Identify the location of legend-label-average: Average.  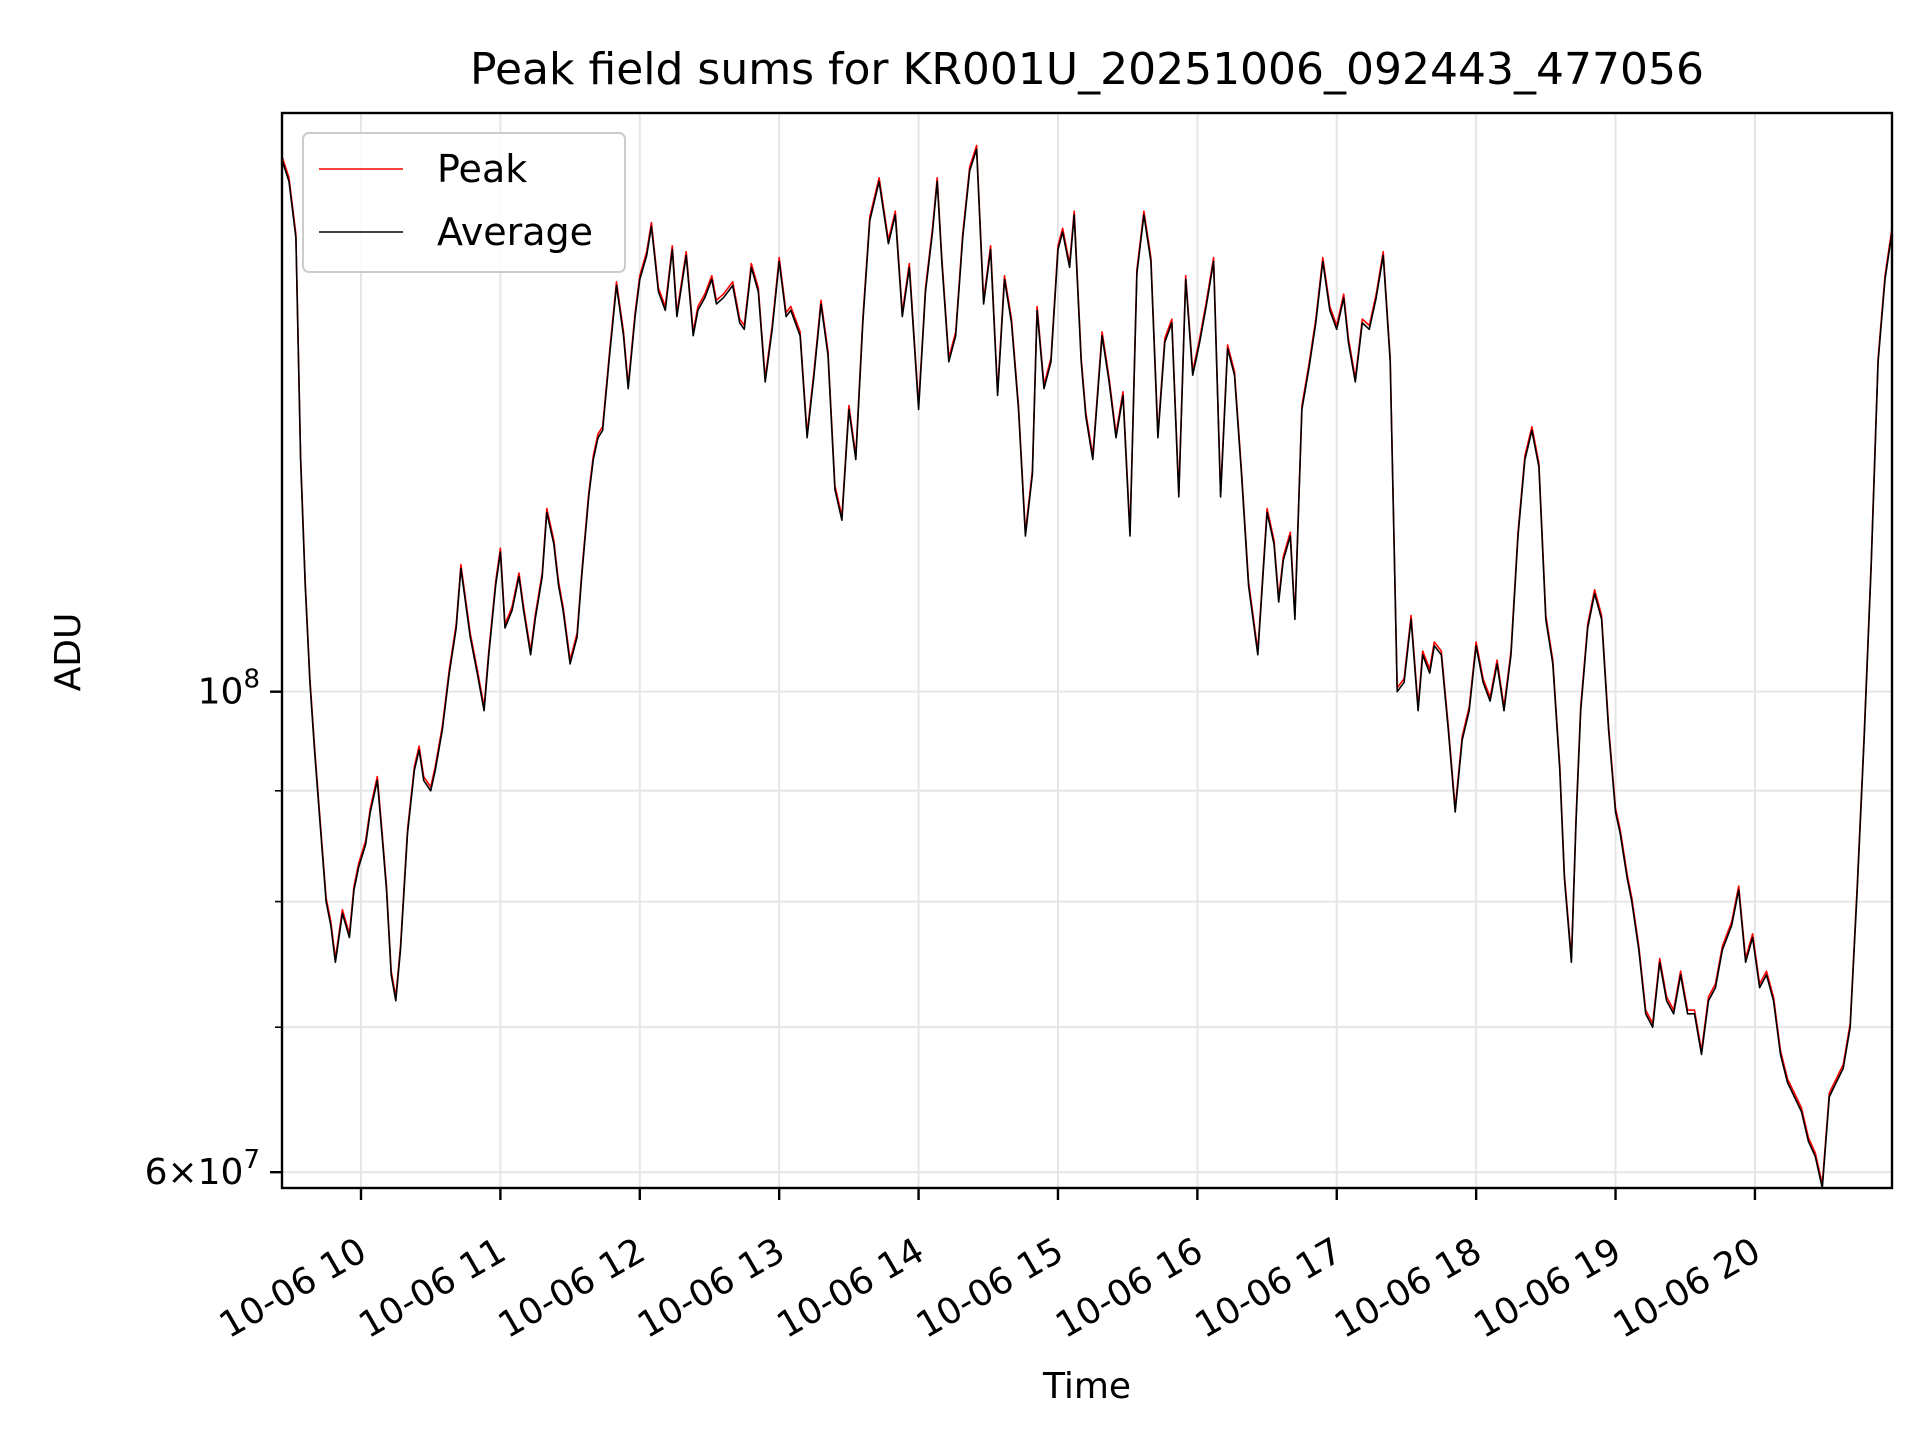
(515, 232).